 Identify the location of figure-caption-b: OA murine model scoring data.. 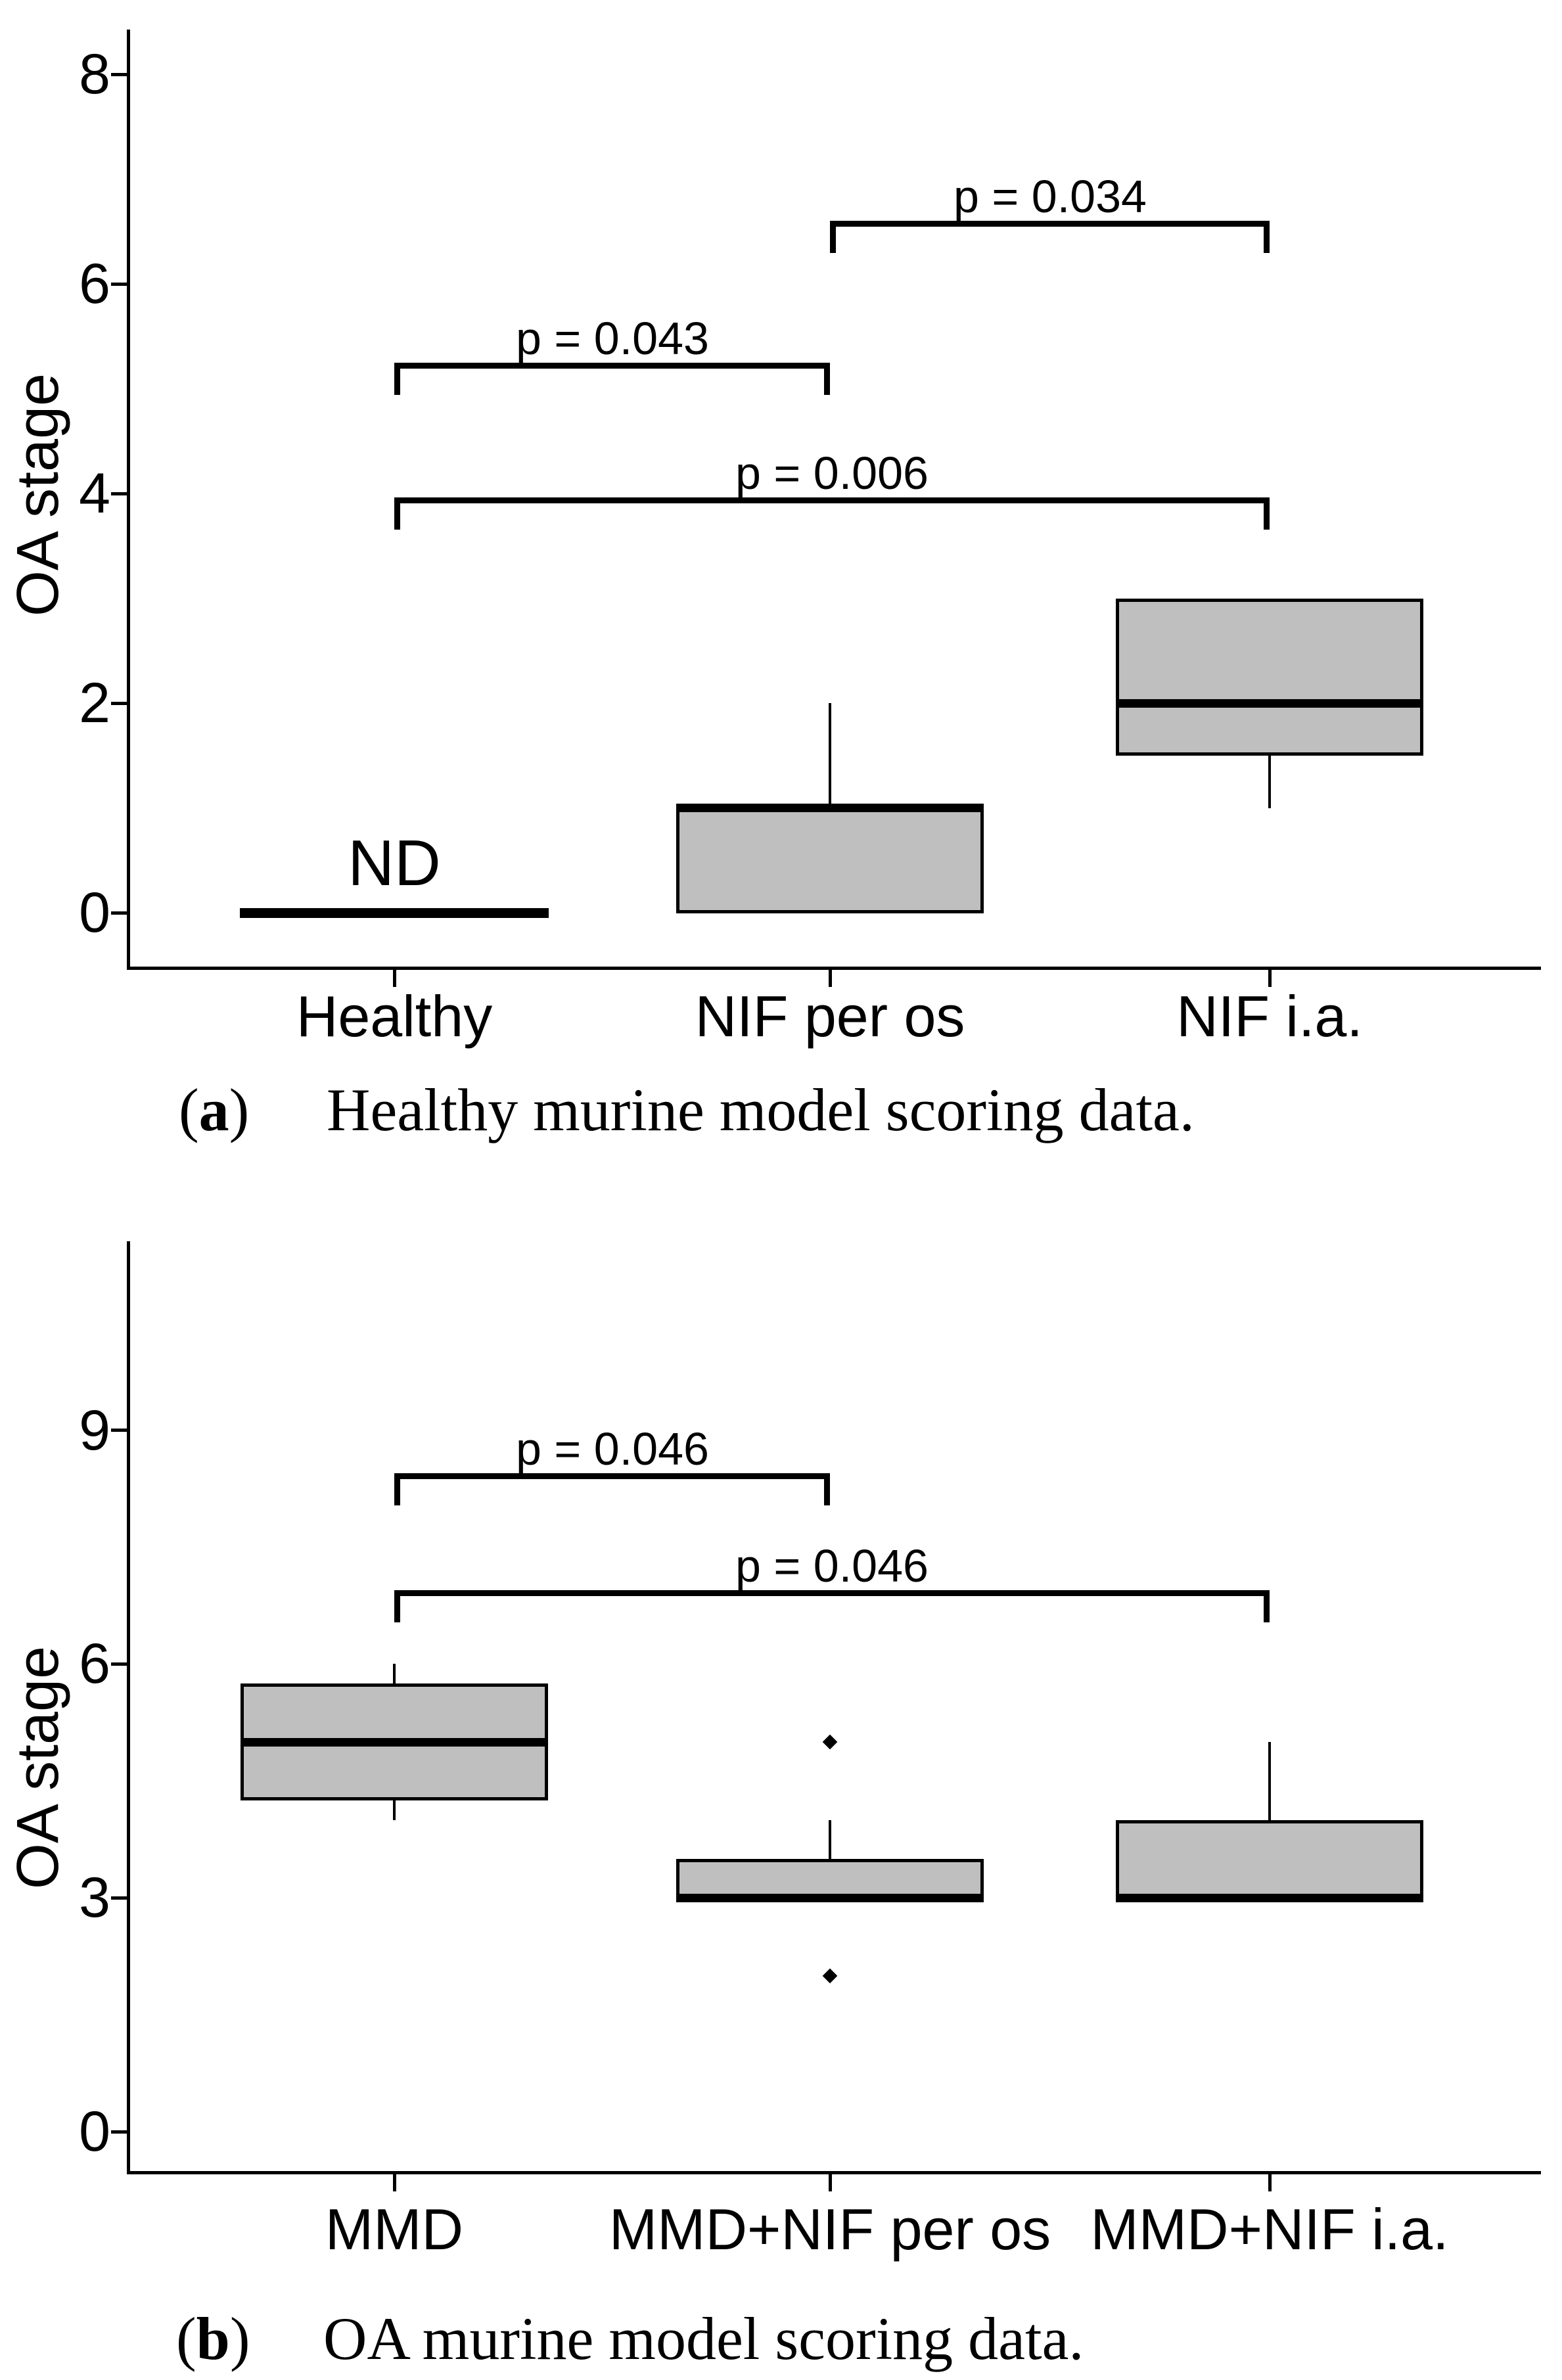
(703, 2338).